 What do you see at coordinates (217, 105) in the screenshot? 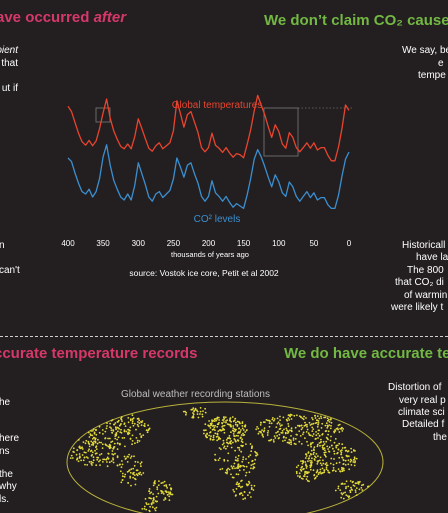
I see `series-label-temperature: Global temperatures` at bounding box center [217, 105].